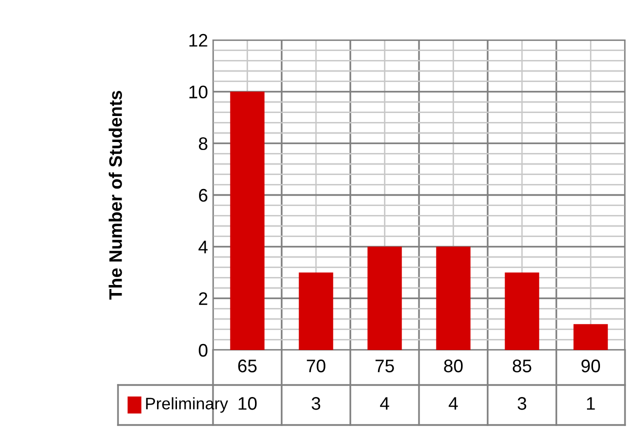 Image resolution: width=641 pixels, height=438 pixels. I want to click on x-tick-label: 75, so click(385, 366).